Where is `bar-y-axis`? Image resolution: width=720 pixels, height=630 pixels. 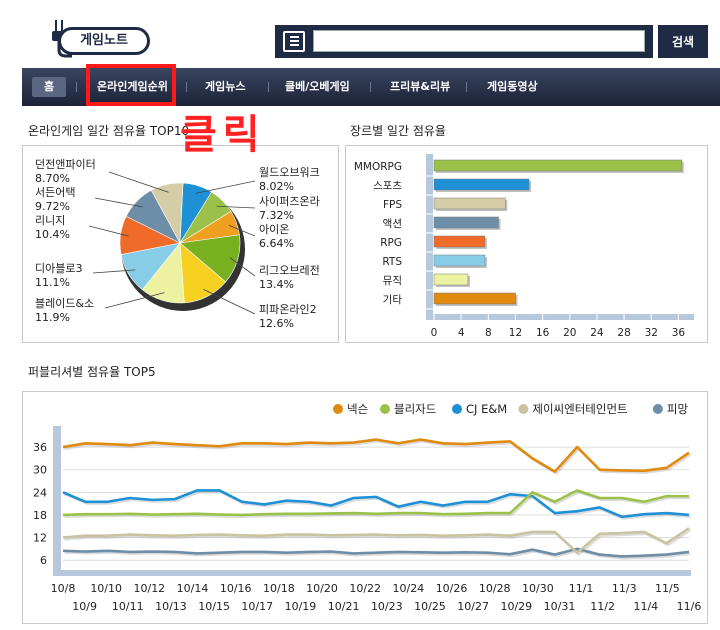
bar-y-axis is located at coordinates (429, 234).